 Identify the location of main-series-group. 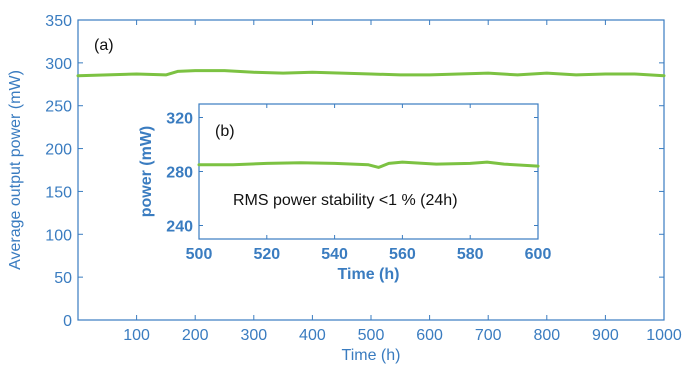
(371, 73).